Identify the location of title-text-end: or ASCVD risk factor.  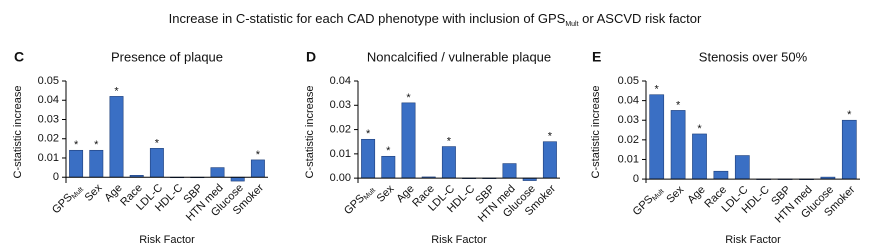
(640, 18).